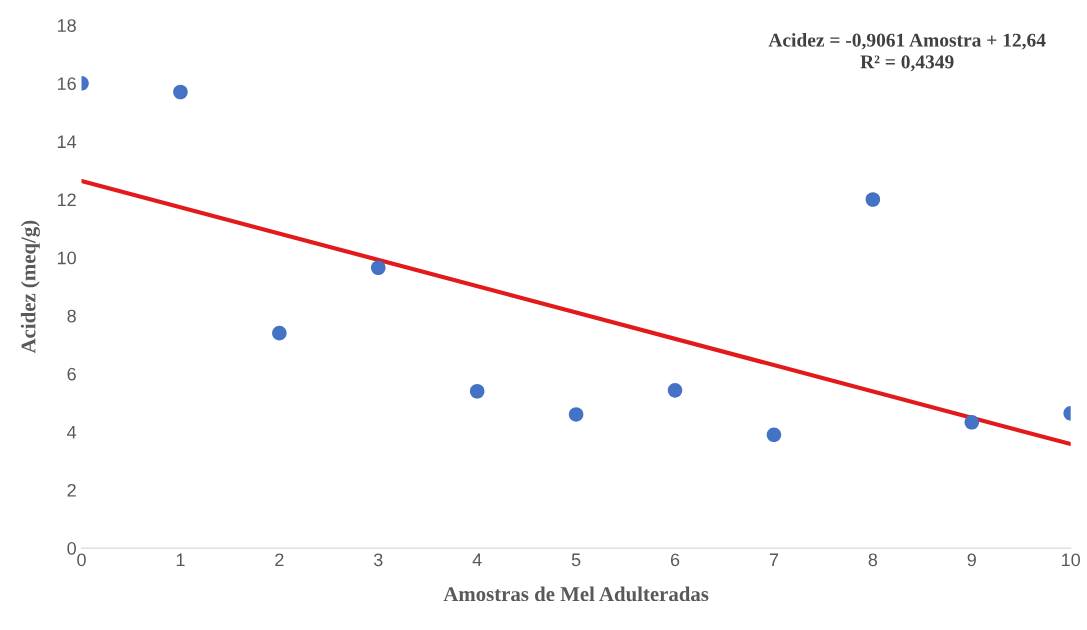  I want to click on x-tick-label: 8, so click(873, 560).